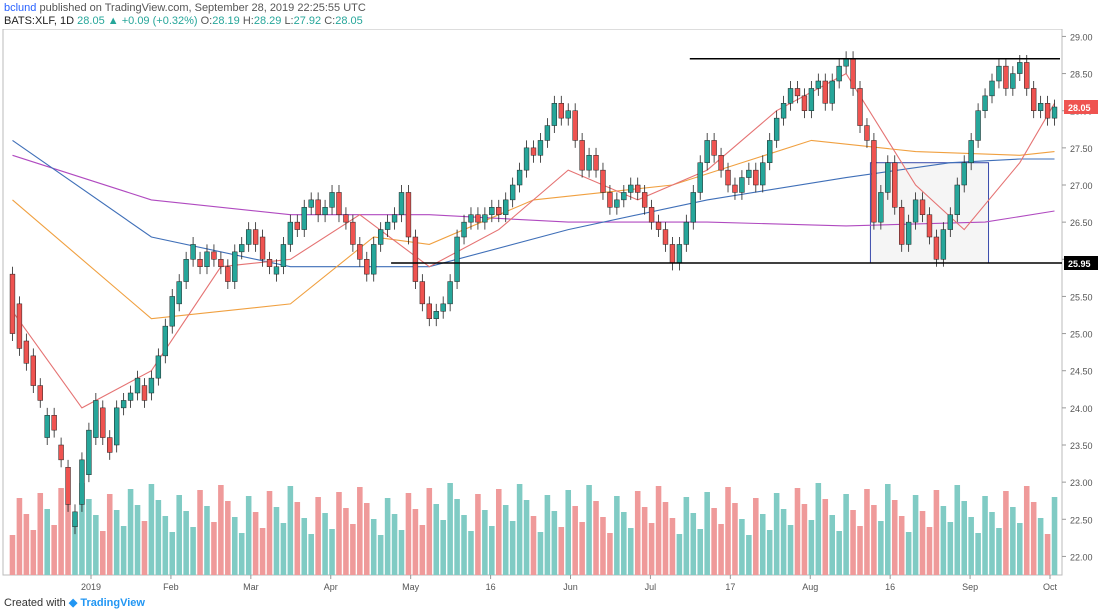  What do you see at coordinates (730, 587) in the screenshot?
I see `x-tick-label: 17` at bounding box center [730, 587].